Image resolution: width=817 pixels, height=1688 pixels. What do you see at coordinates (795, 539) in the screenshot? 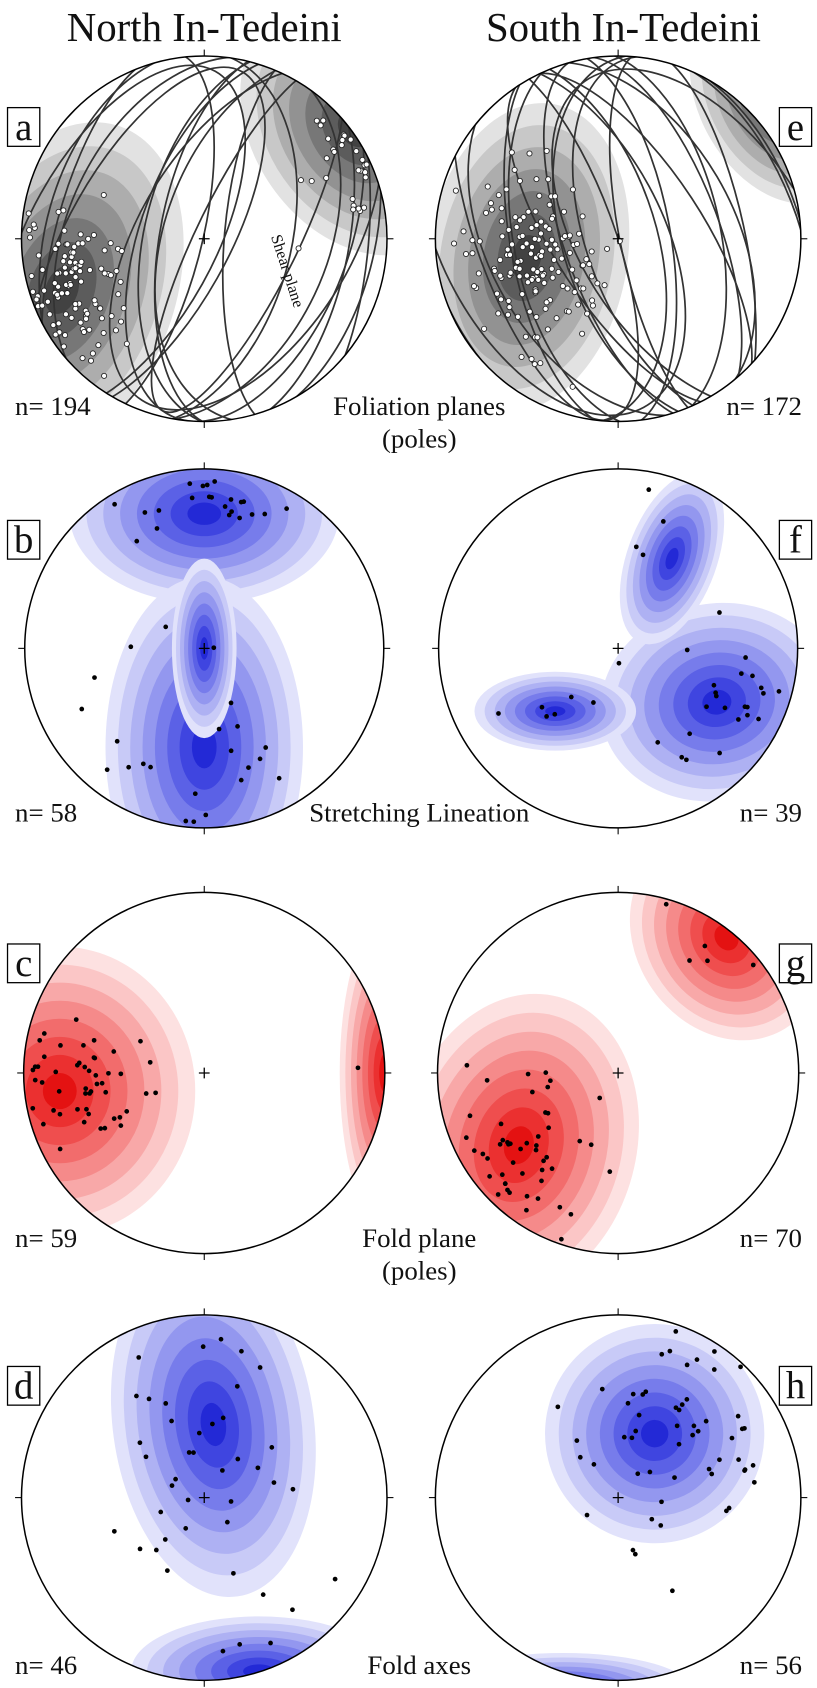
I see `panel-label-box` at bounding box center [795, 539].